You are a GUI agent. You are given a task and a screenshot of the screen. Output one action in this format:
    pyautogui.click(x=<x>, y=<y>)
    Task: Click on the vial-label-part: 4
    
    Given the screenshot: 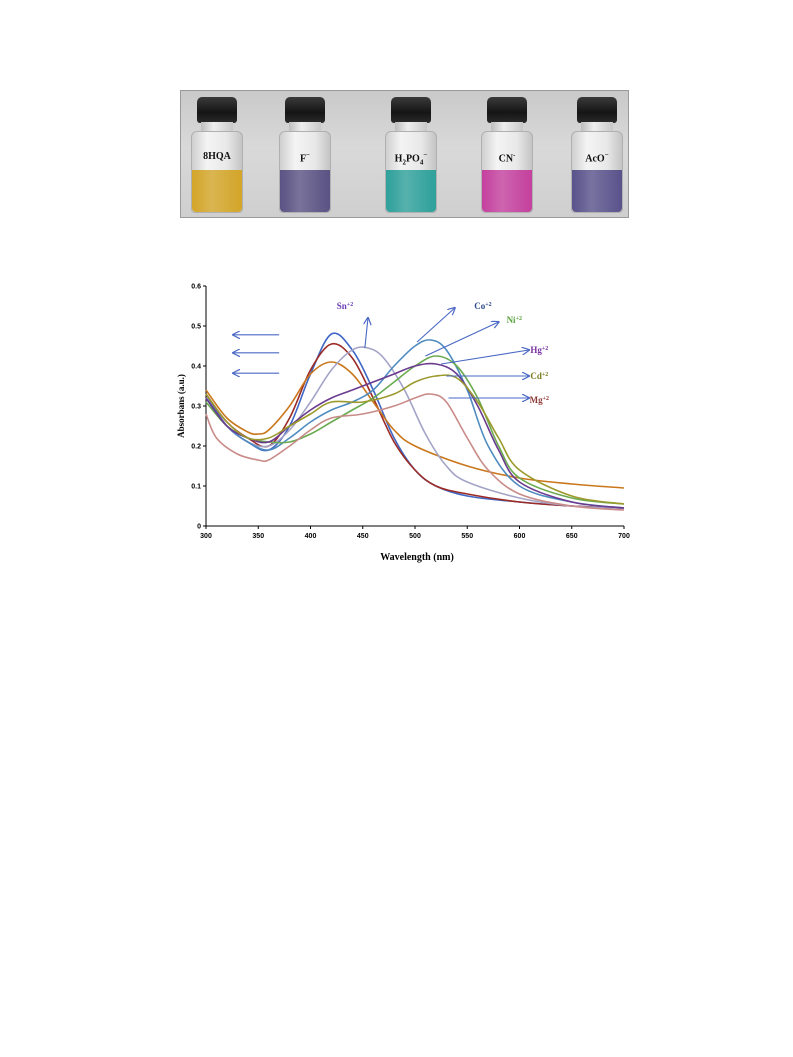 What is the action you would take?
    pyautogui.click(x=421, y=162)
    